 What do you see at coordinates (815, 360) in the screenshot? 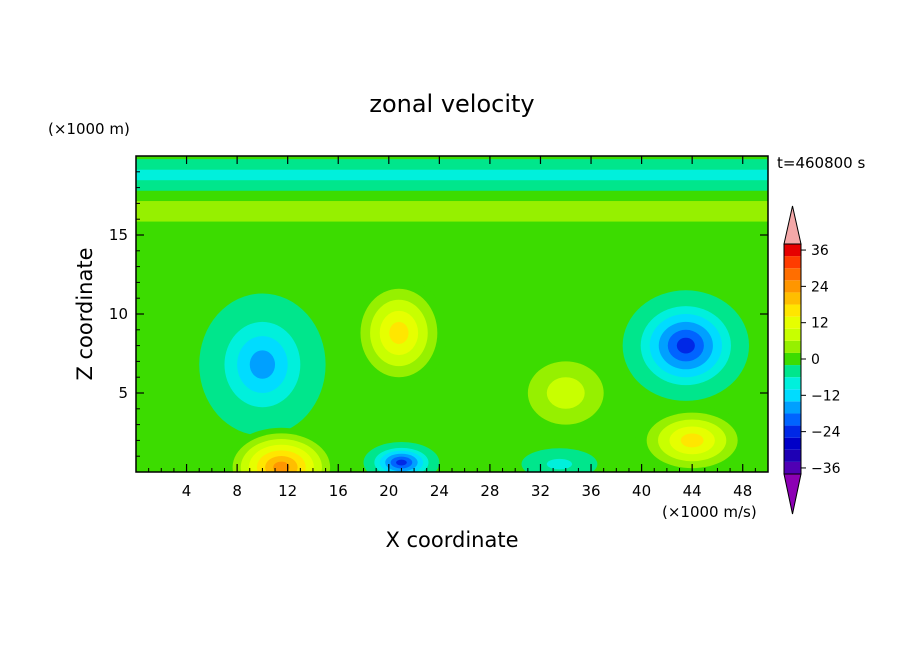
I see `colorbar-tick-label: 0` at bounding box center [815, 360].